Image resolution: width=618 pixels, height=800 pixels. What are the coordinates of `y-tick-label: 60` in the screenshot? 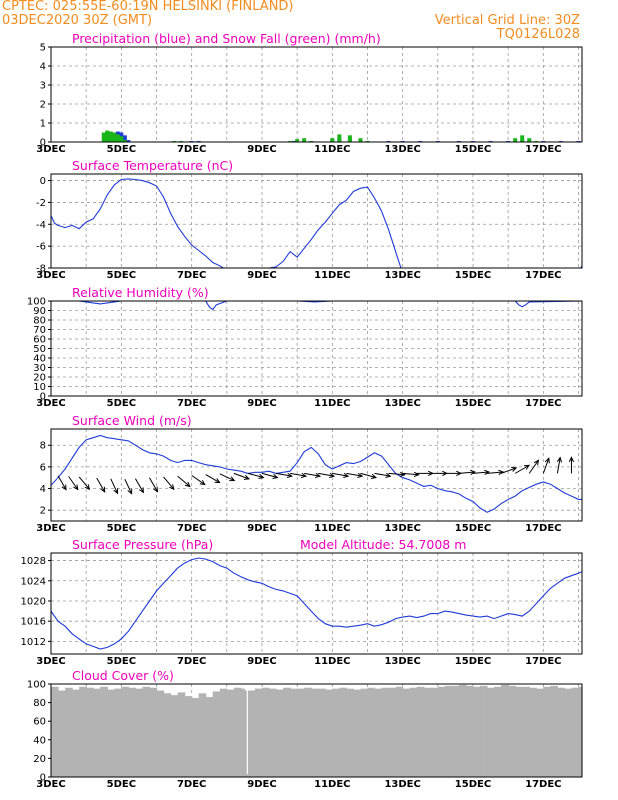 It's located at (39, 340).